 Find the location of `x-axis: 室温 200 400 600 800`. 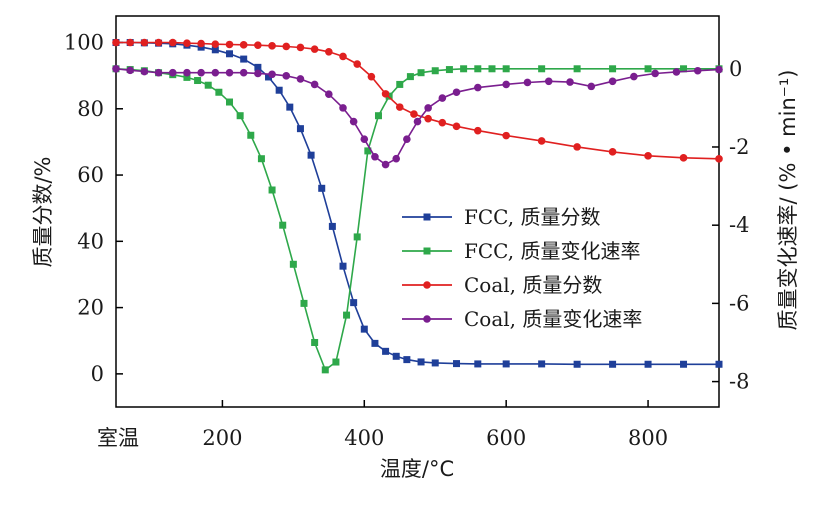

x-axis: 室温 200 400 600 800 is located at coordinates (382, 425).